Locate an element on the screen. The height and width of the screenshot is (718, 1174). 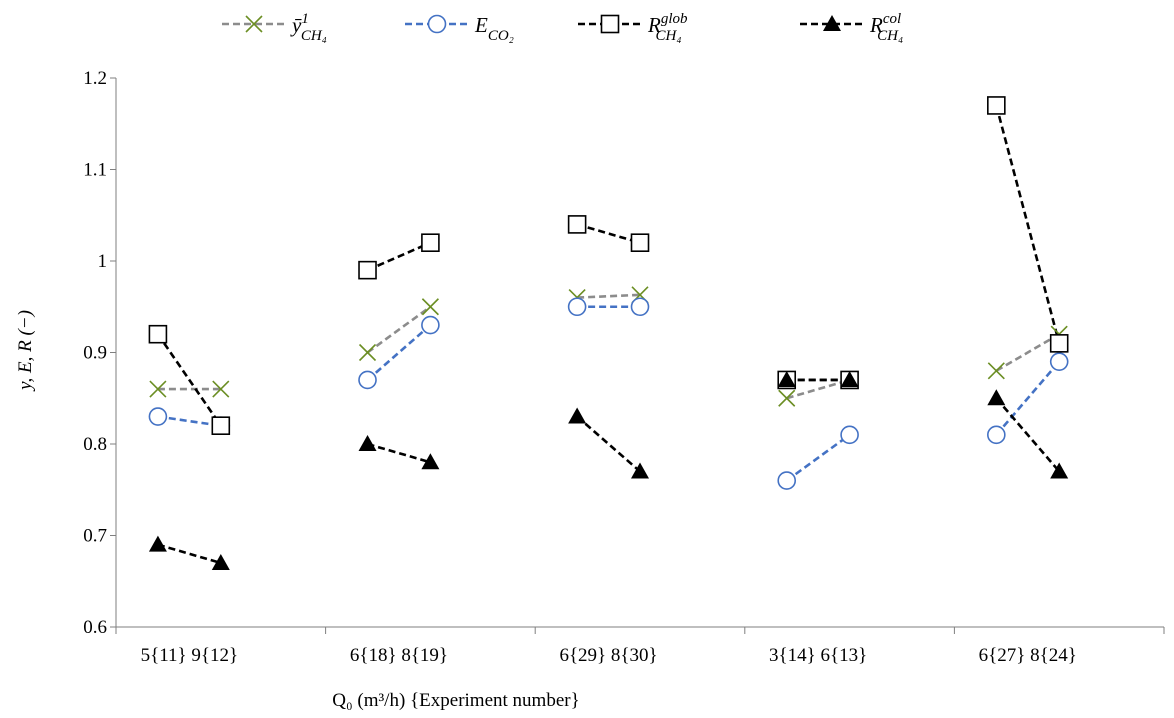
legend-item: ECO₂ is located at coordinates (459, 28).